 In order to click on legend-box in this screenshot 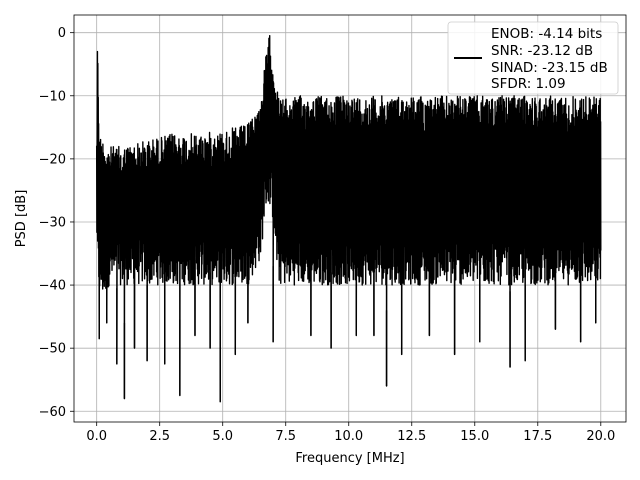, I will do `click(533, 58)`.